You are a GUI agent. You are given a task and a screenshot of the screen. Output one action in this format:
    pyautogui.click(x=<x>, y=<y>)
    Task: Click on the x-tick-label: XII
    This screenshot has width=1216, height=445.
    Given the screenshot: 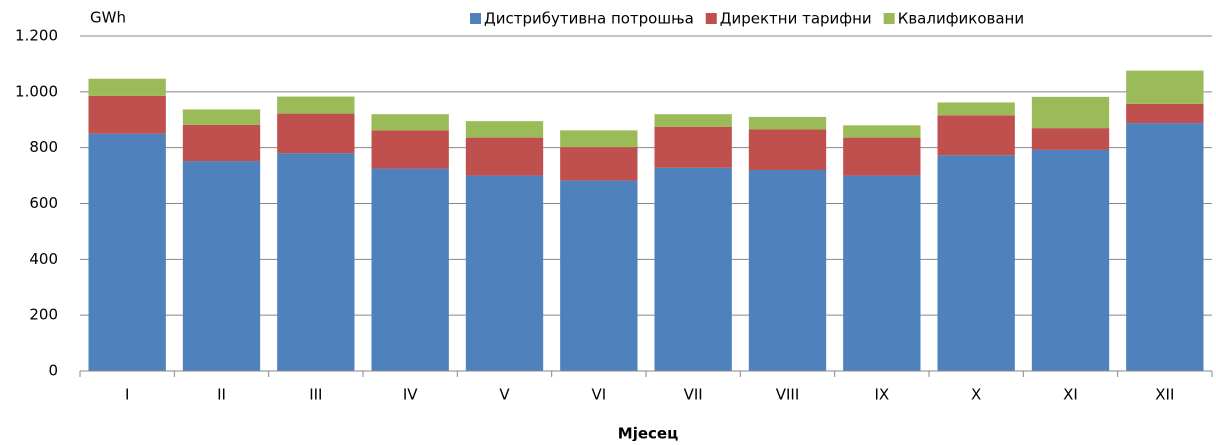 What is the action you would take?
    pyautogui.click(x=1164, y=395)
    